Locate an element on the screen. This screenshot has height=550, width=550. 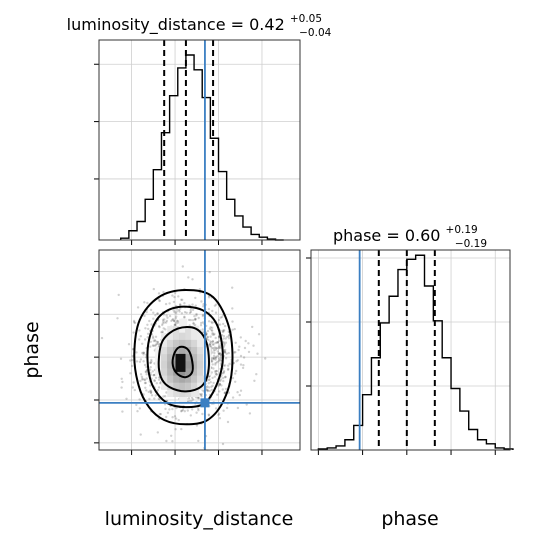
x-axis-label-luminosity-distance: luminosity_distance is located at coordinates (199, 519).